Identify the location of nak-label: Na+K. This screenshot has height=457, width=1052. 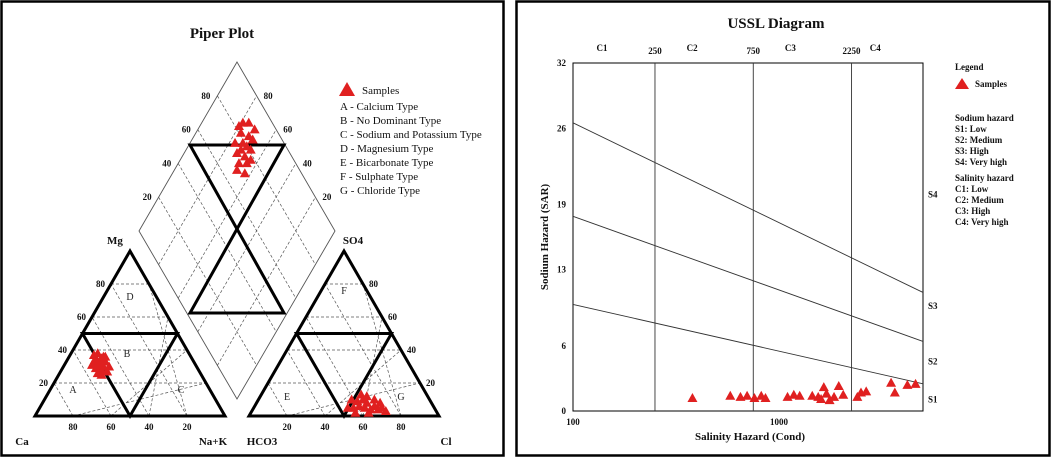
(213, 442).